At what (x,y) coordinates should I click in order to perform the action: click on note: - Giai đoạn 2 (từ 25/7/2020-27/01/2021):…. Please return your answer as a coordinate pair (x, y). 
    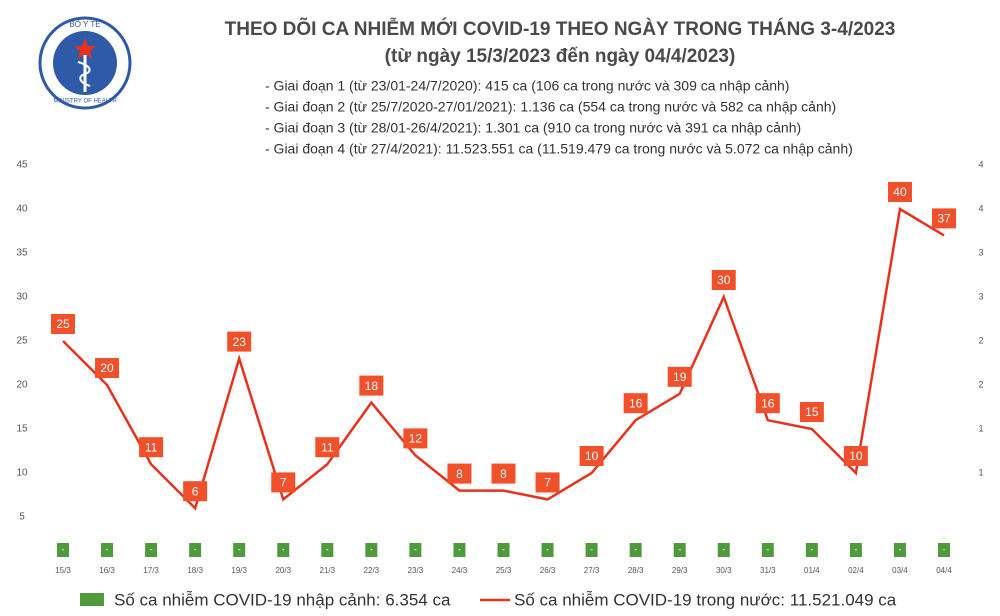
    Looking at the image, I should click on (550, 107).